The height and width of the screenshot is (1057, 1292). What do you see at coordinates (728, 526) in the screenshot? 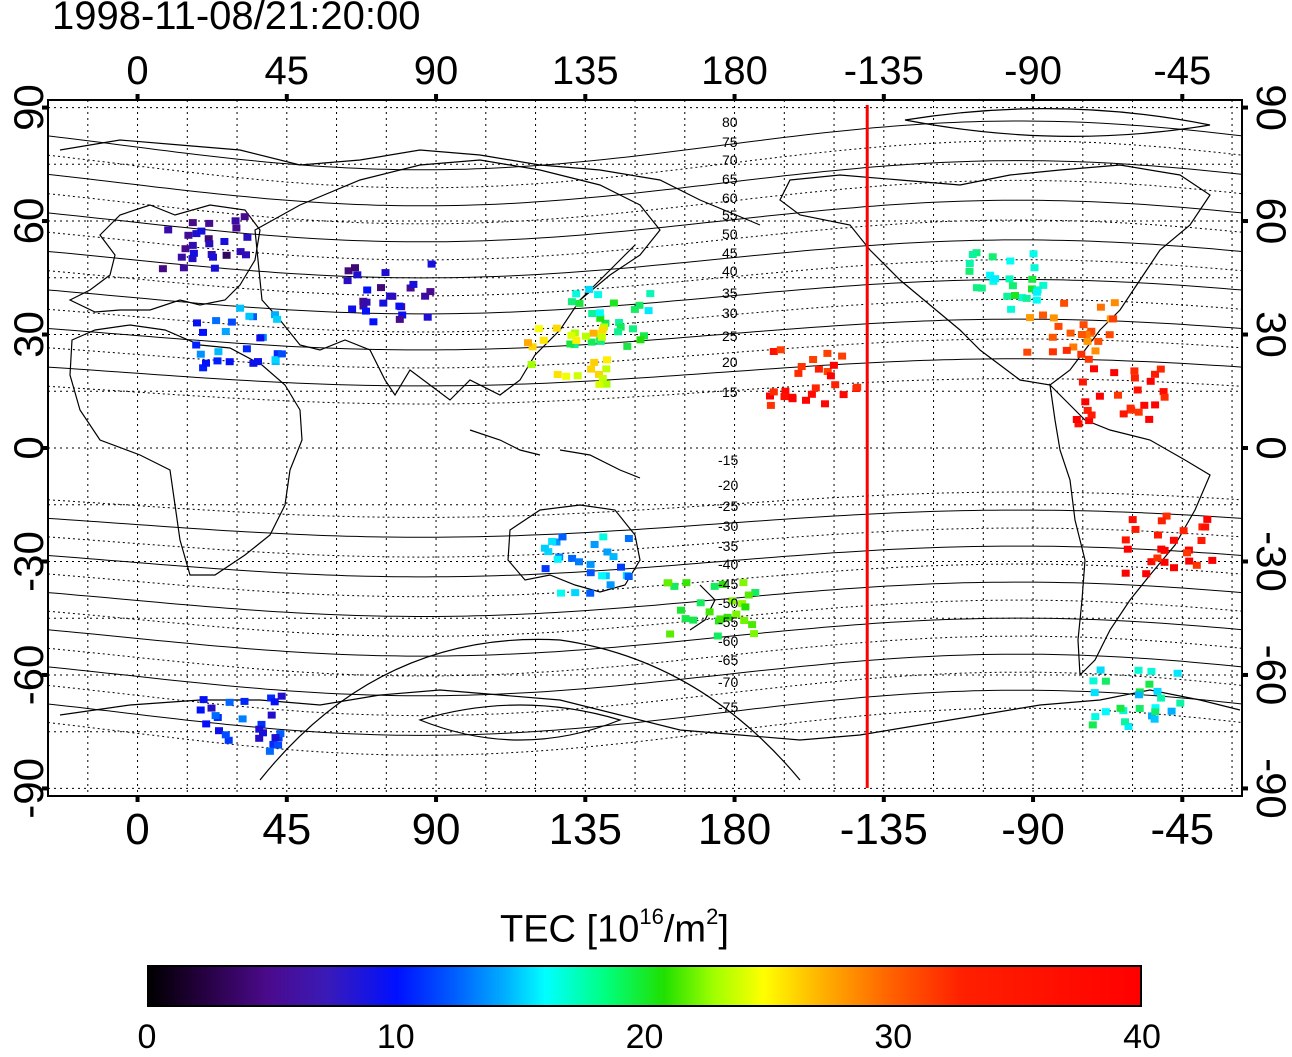
I see `contour-label: -30` at bounding box center [728, 526].